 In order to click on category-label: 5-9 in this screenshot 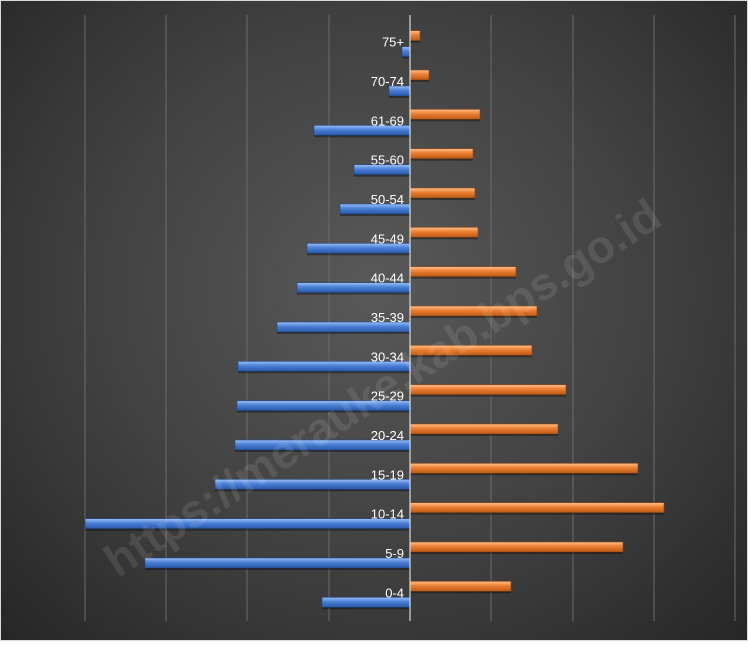, I will do `click(394, 553)`.